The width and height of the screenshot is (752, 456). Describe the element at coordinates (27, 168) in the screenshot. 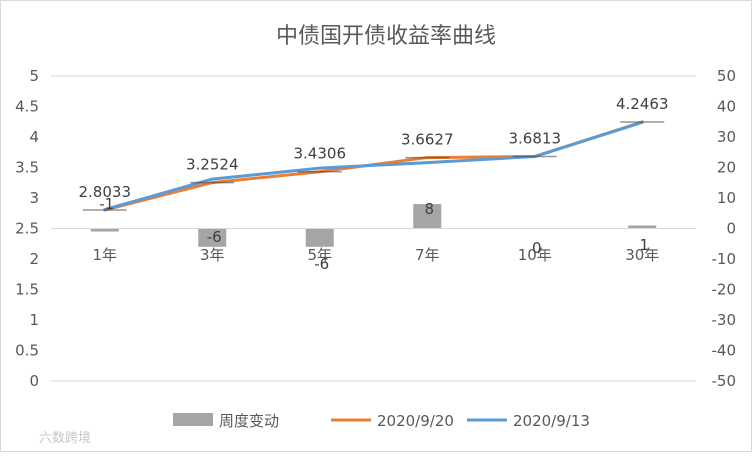

I see `left-axis-tick-label: 3.5` at that location.